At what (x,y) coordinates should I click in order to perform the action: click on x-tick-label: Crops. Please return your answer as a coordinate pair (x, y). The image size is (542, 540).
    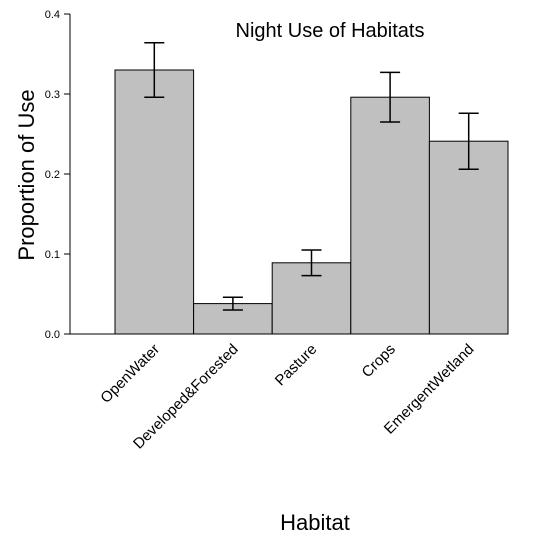
    Looking at the image, I should click on (379, 361).